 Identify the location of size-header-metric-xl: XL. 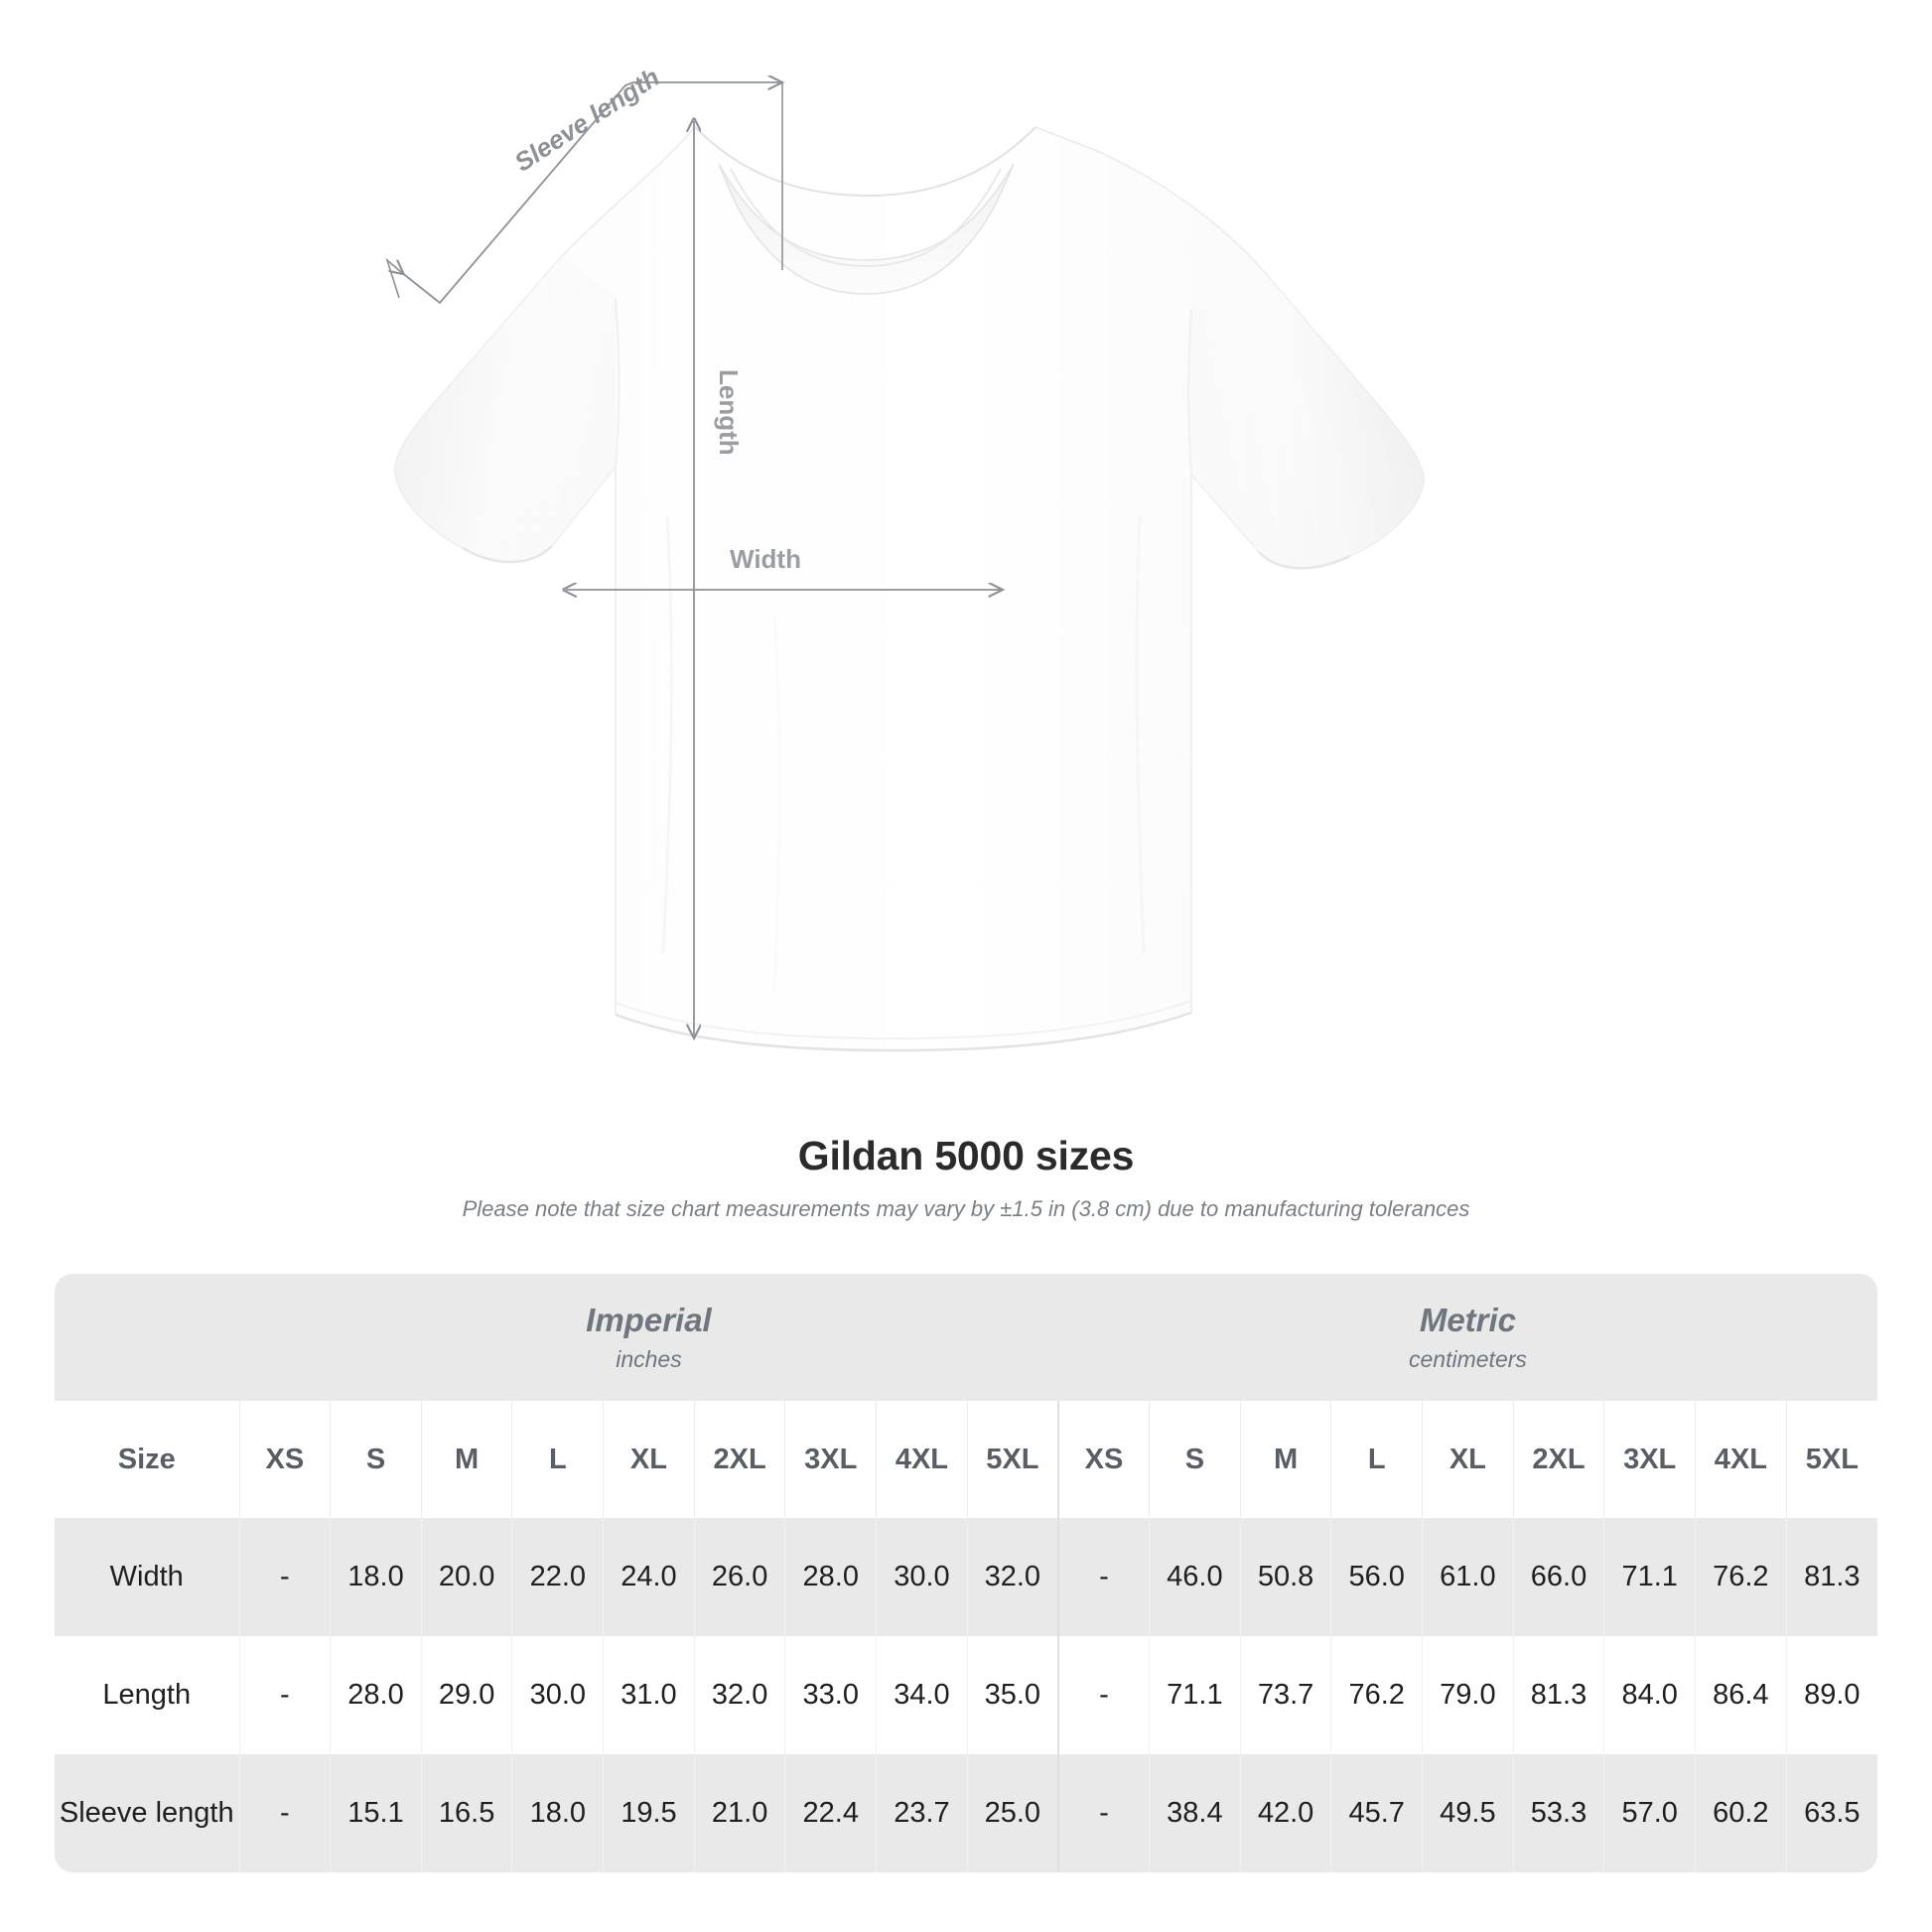
(1468, 1459).